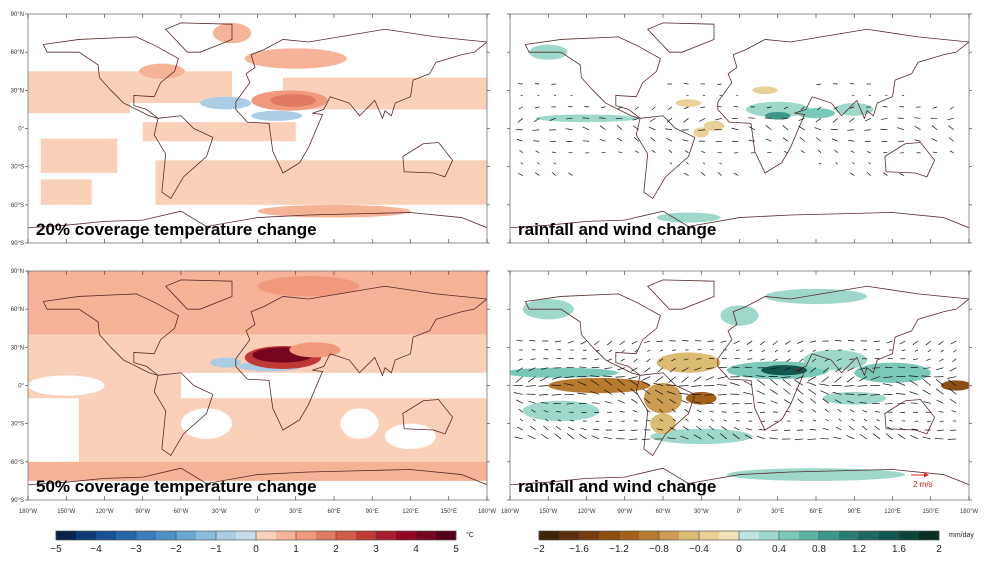  Describe the element at coordinates (216, 549) in the screenshot. I see `colorbar-tick-label: −1` at that location.